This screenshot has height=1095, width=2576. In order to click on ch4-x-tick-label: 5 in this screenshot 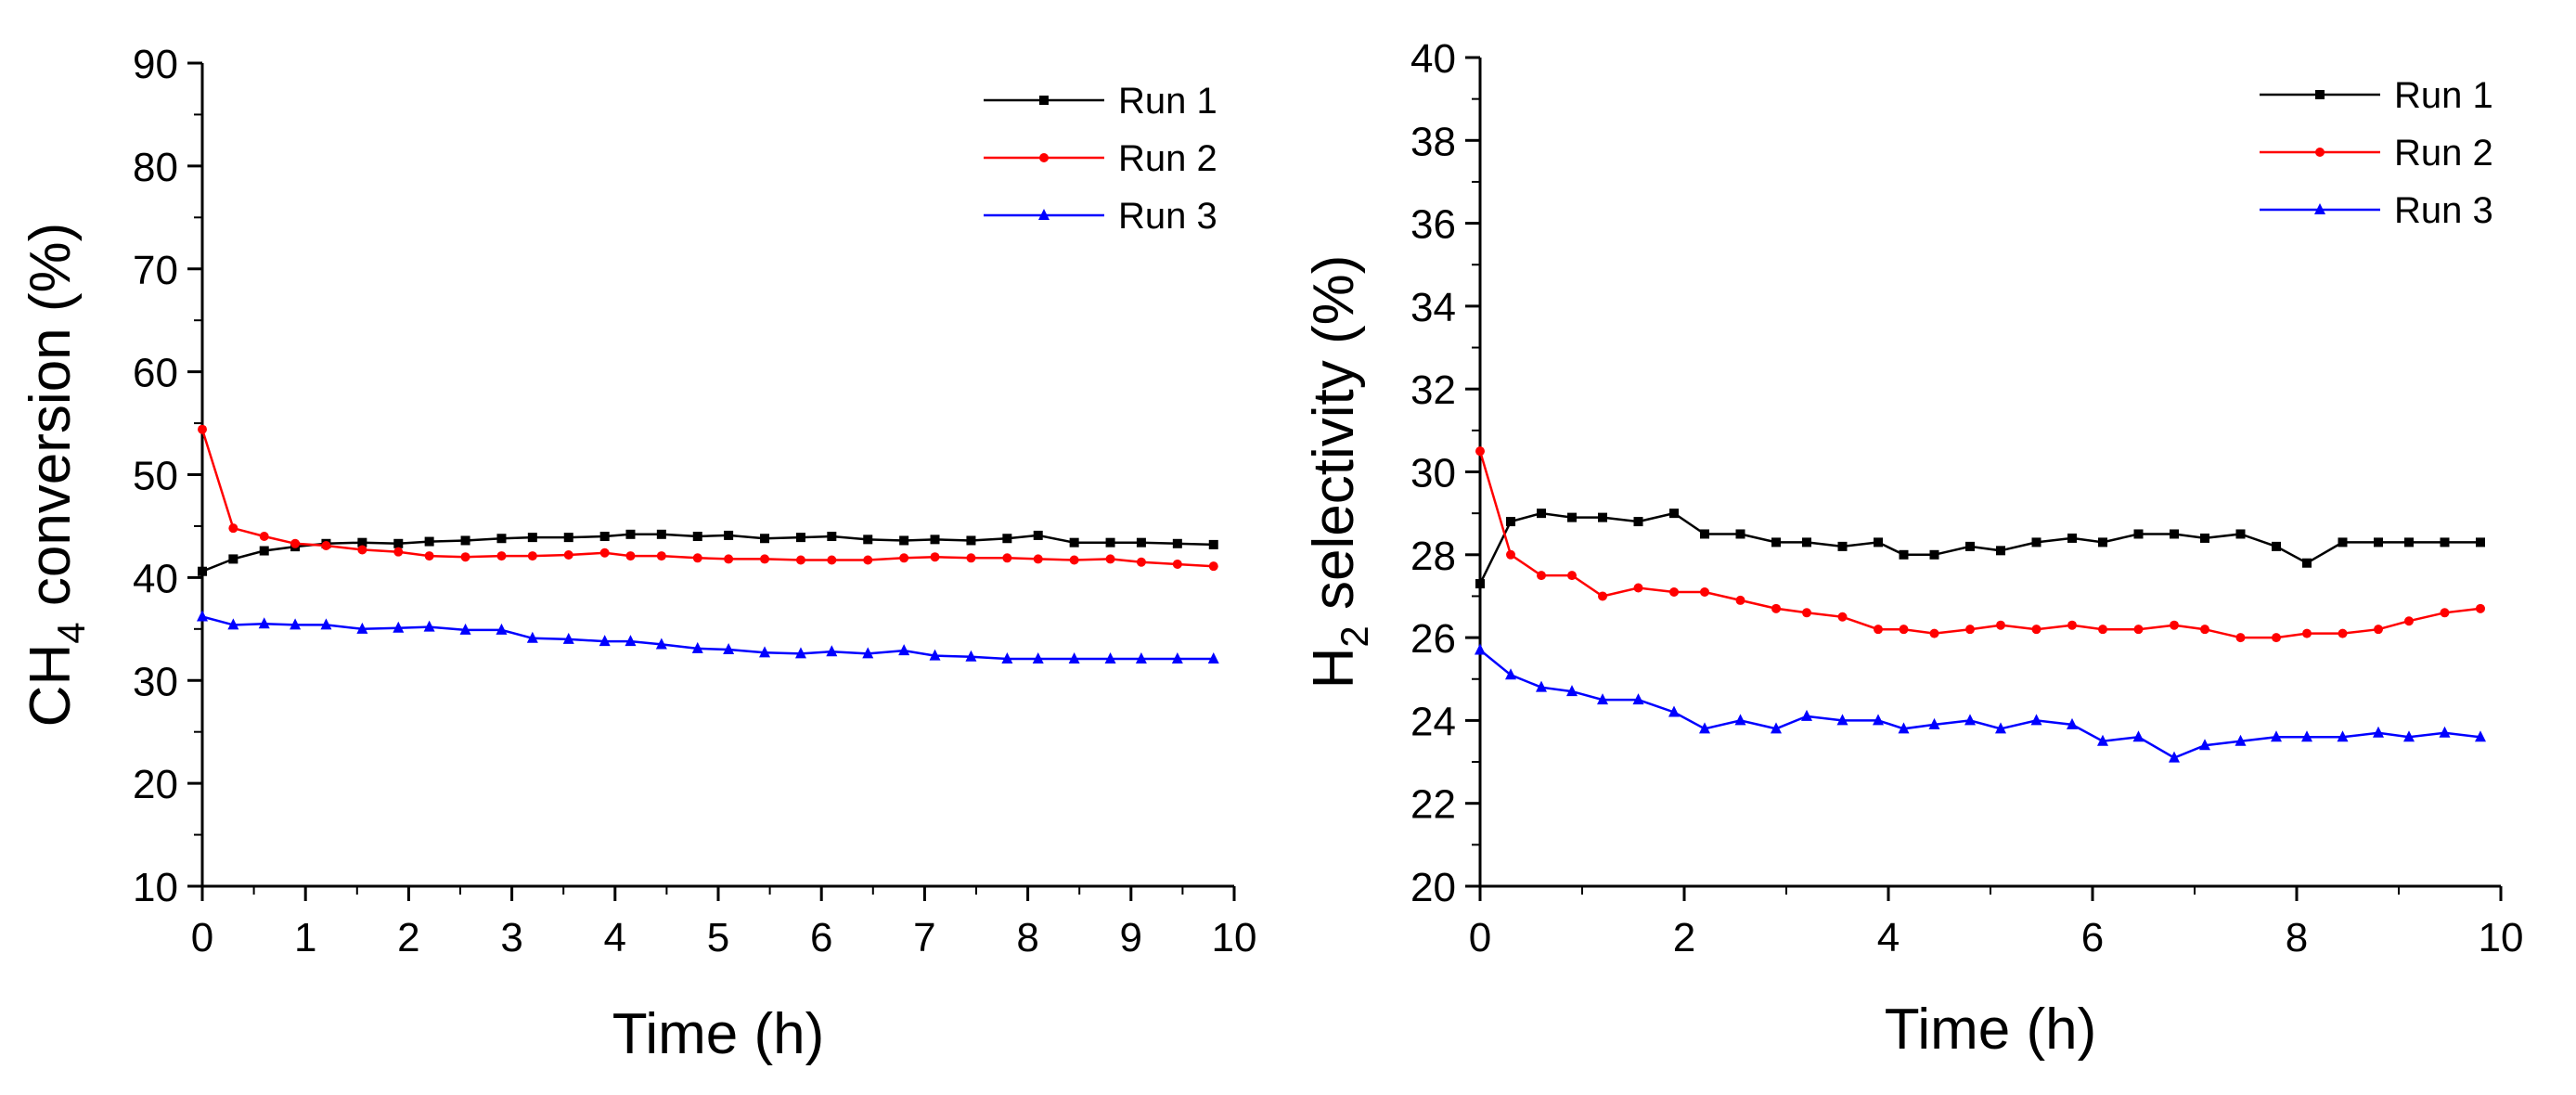, I will do `click(718, 937)`.